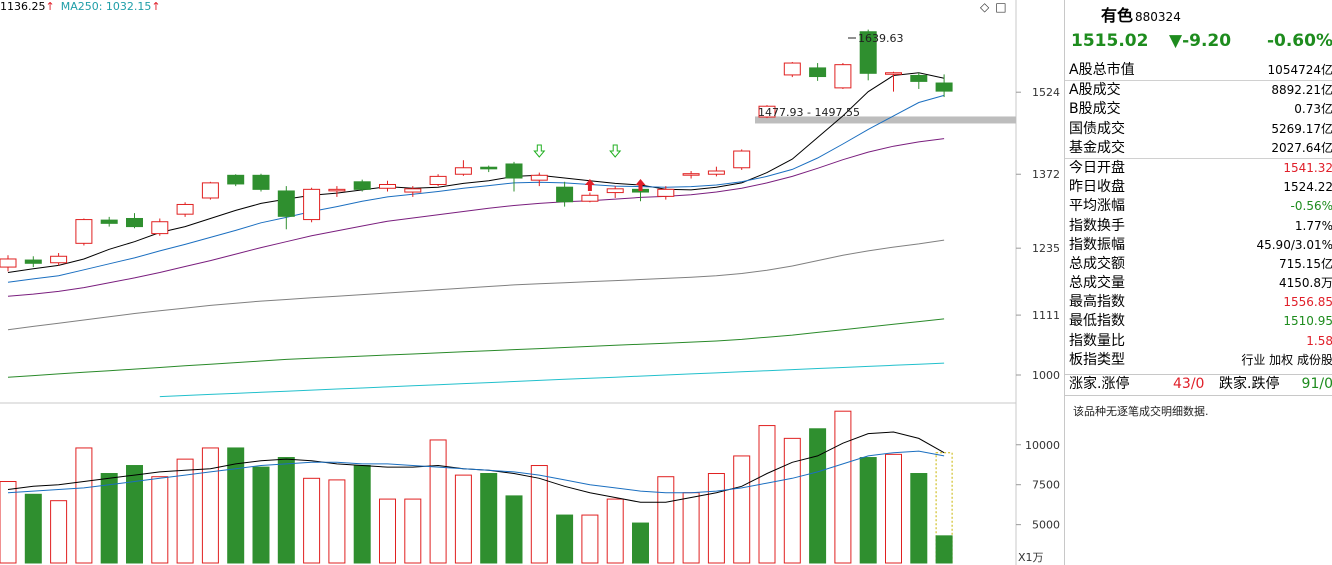 The height and width of the screenshot is (565, 1332). I want to click on y-tick-label: 1000, so click(1046, 375).